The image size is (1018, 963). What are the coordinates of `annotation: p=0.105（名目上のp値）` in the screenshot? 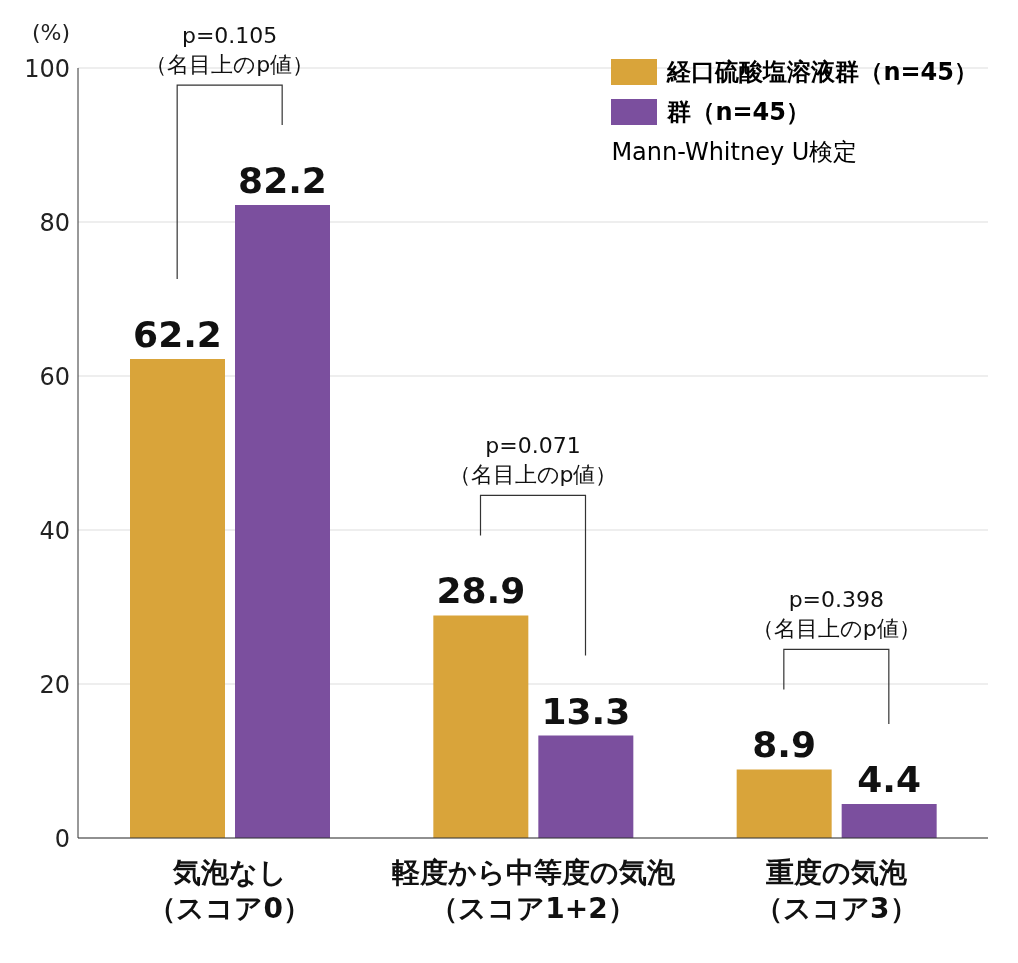 It's located at (230, 50).